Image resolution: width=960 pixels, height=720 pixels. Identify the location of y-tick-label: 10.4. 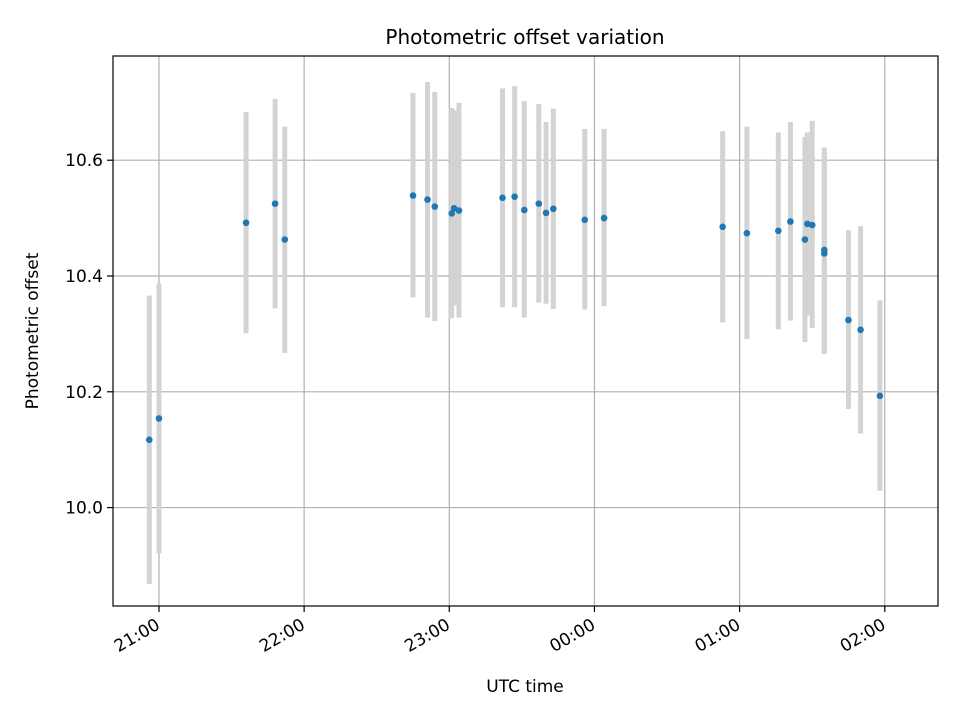
(84, 277).